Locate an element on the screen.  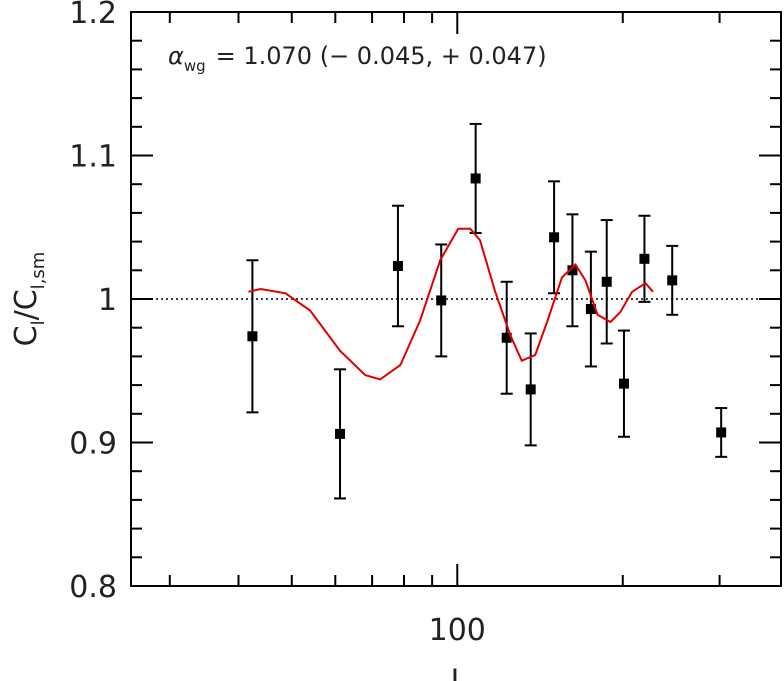
y-tick-label: 0.9 is located at coordinates (93, 444).